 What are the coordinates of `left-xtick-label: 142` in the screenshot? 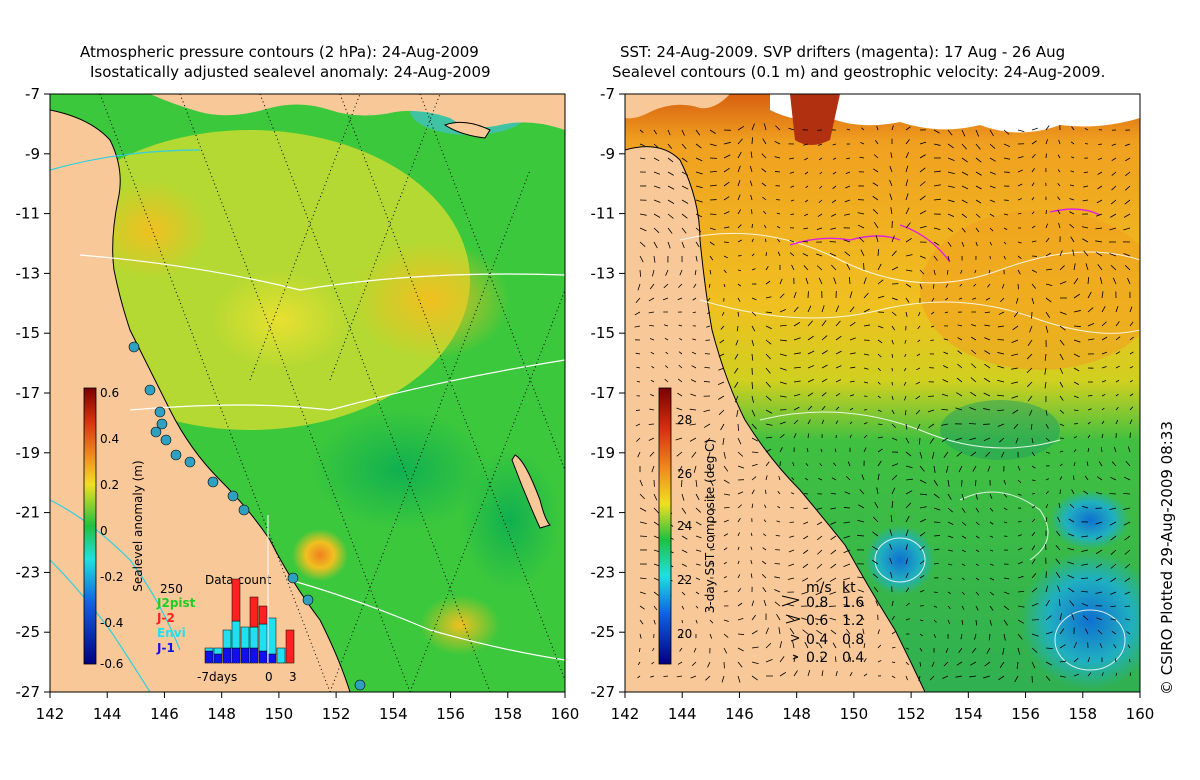 It's located at (50, 714).